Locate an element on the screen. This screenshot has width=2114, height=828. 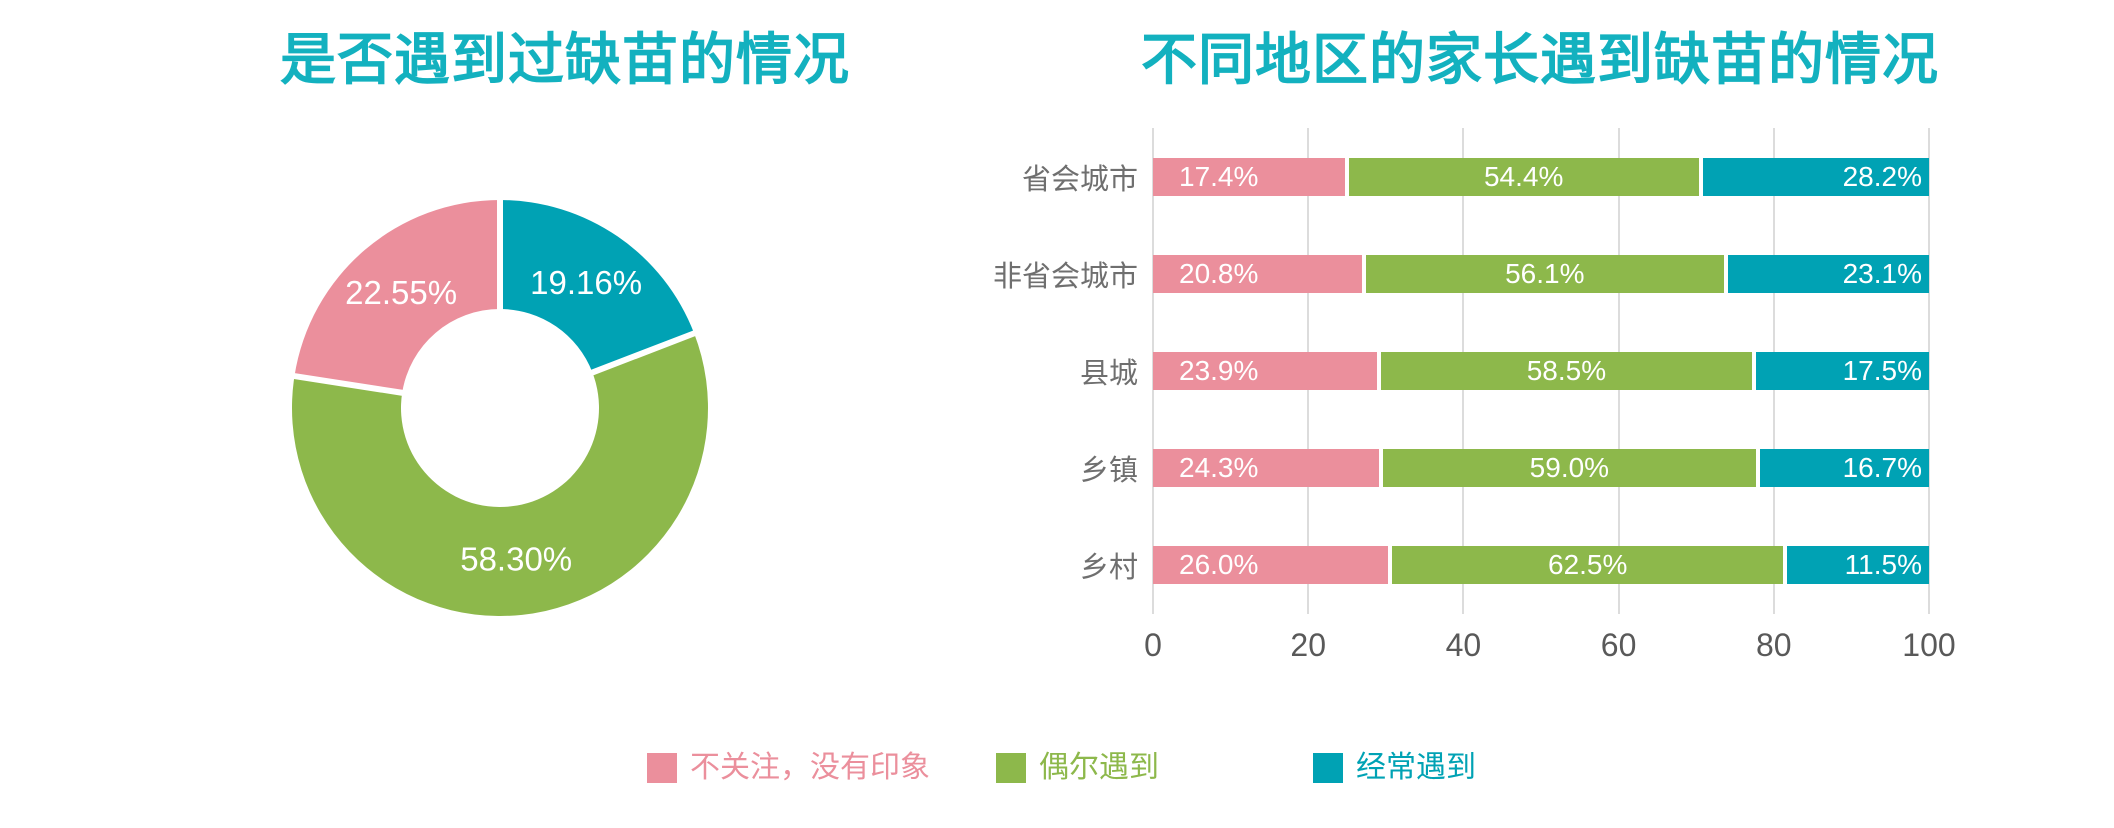
bar-track: 23.9% 58.5% 17.5% is located at coordinates (1541, 370).